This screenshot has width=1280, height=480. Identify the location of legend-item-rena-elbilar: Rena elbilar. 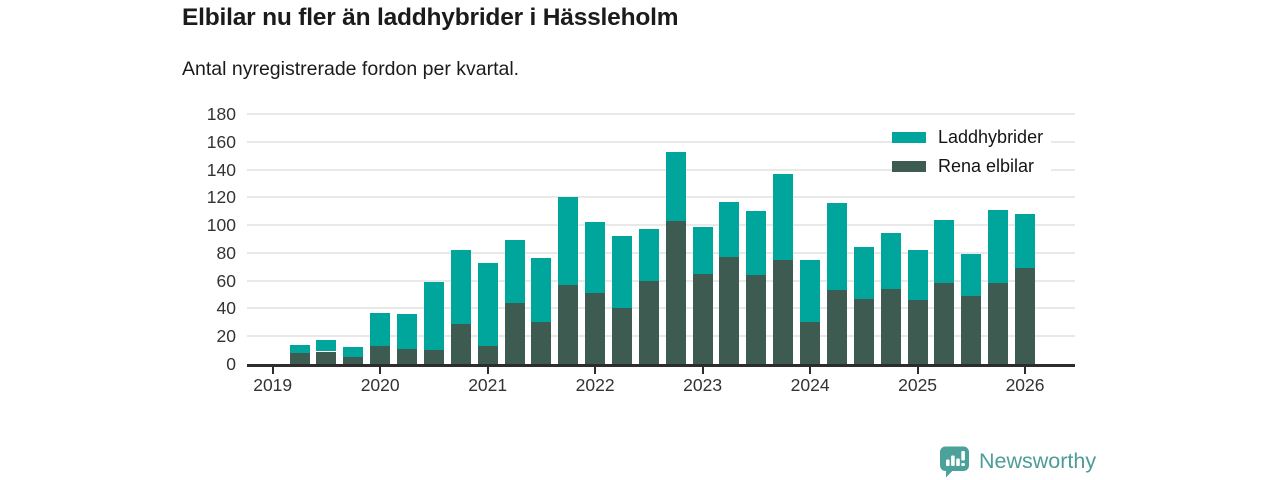
(972, 166).